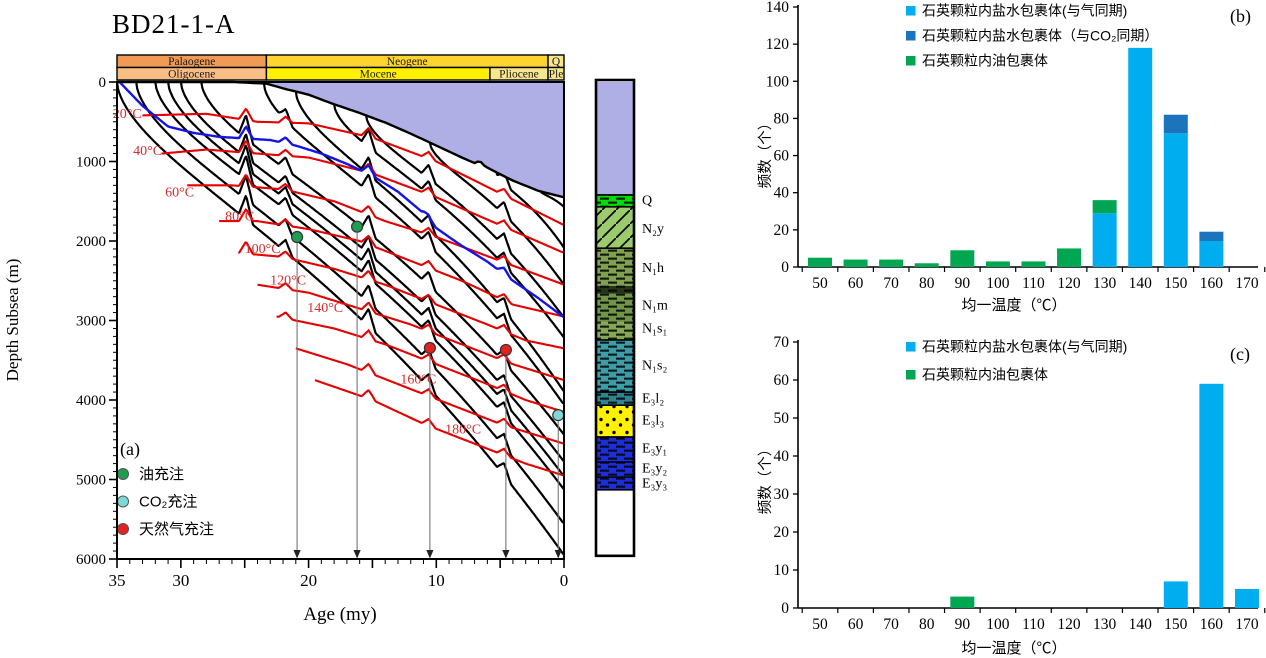 The image size is (1266, 658). I want to click on legend-a-label: 油充注, so click(161, 474).